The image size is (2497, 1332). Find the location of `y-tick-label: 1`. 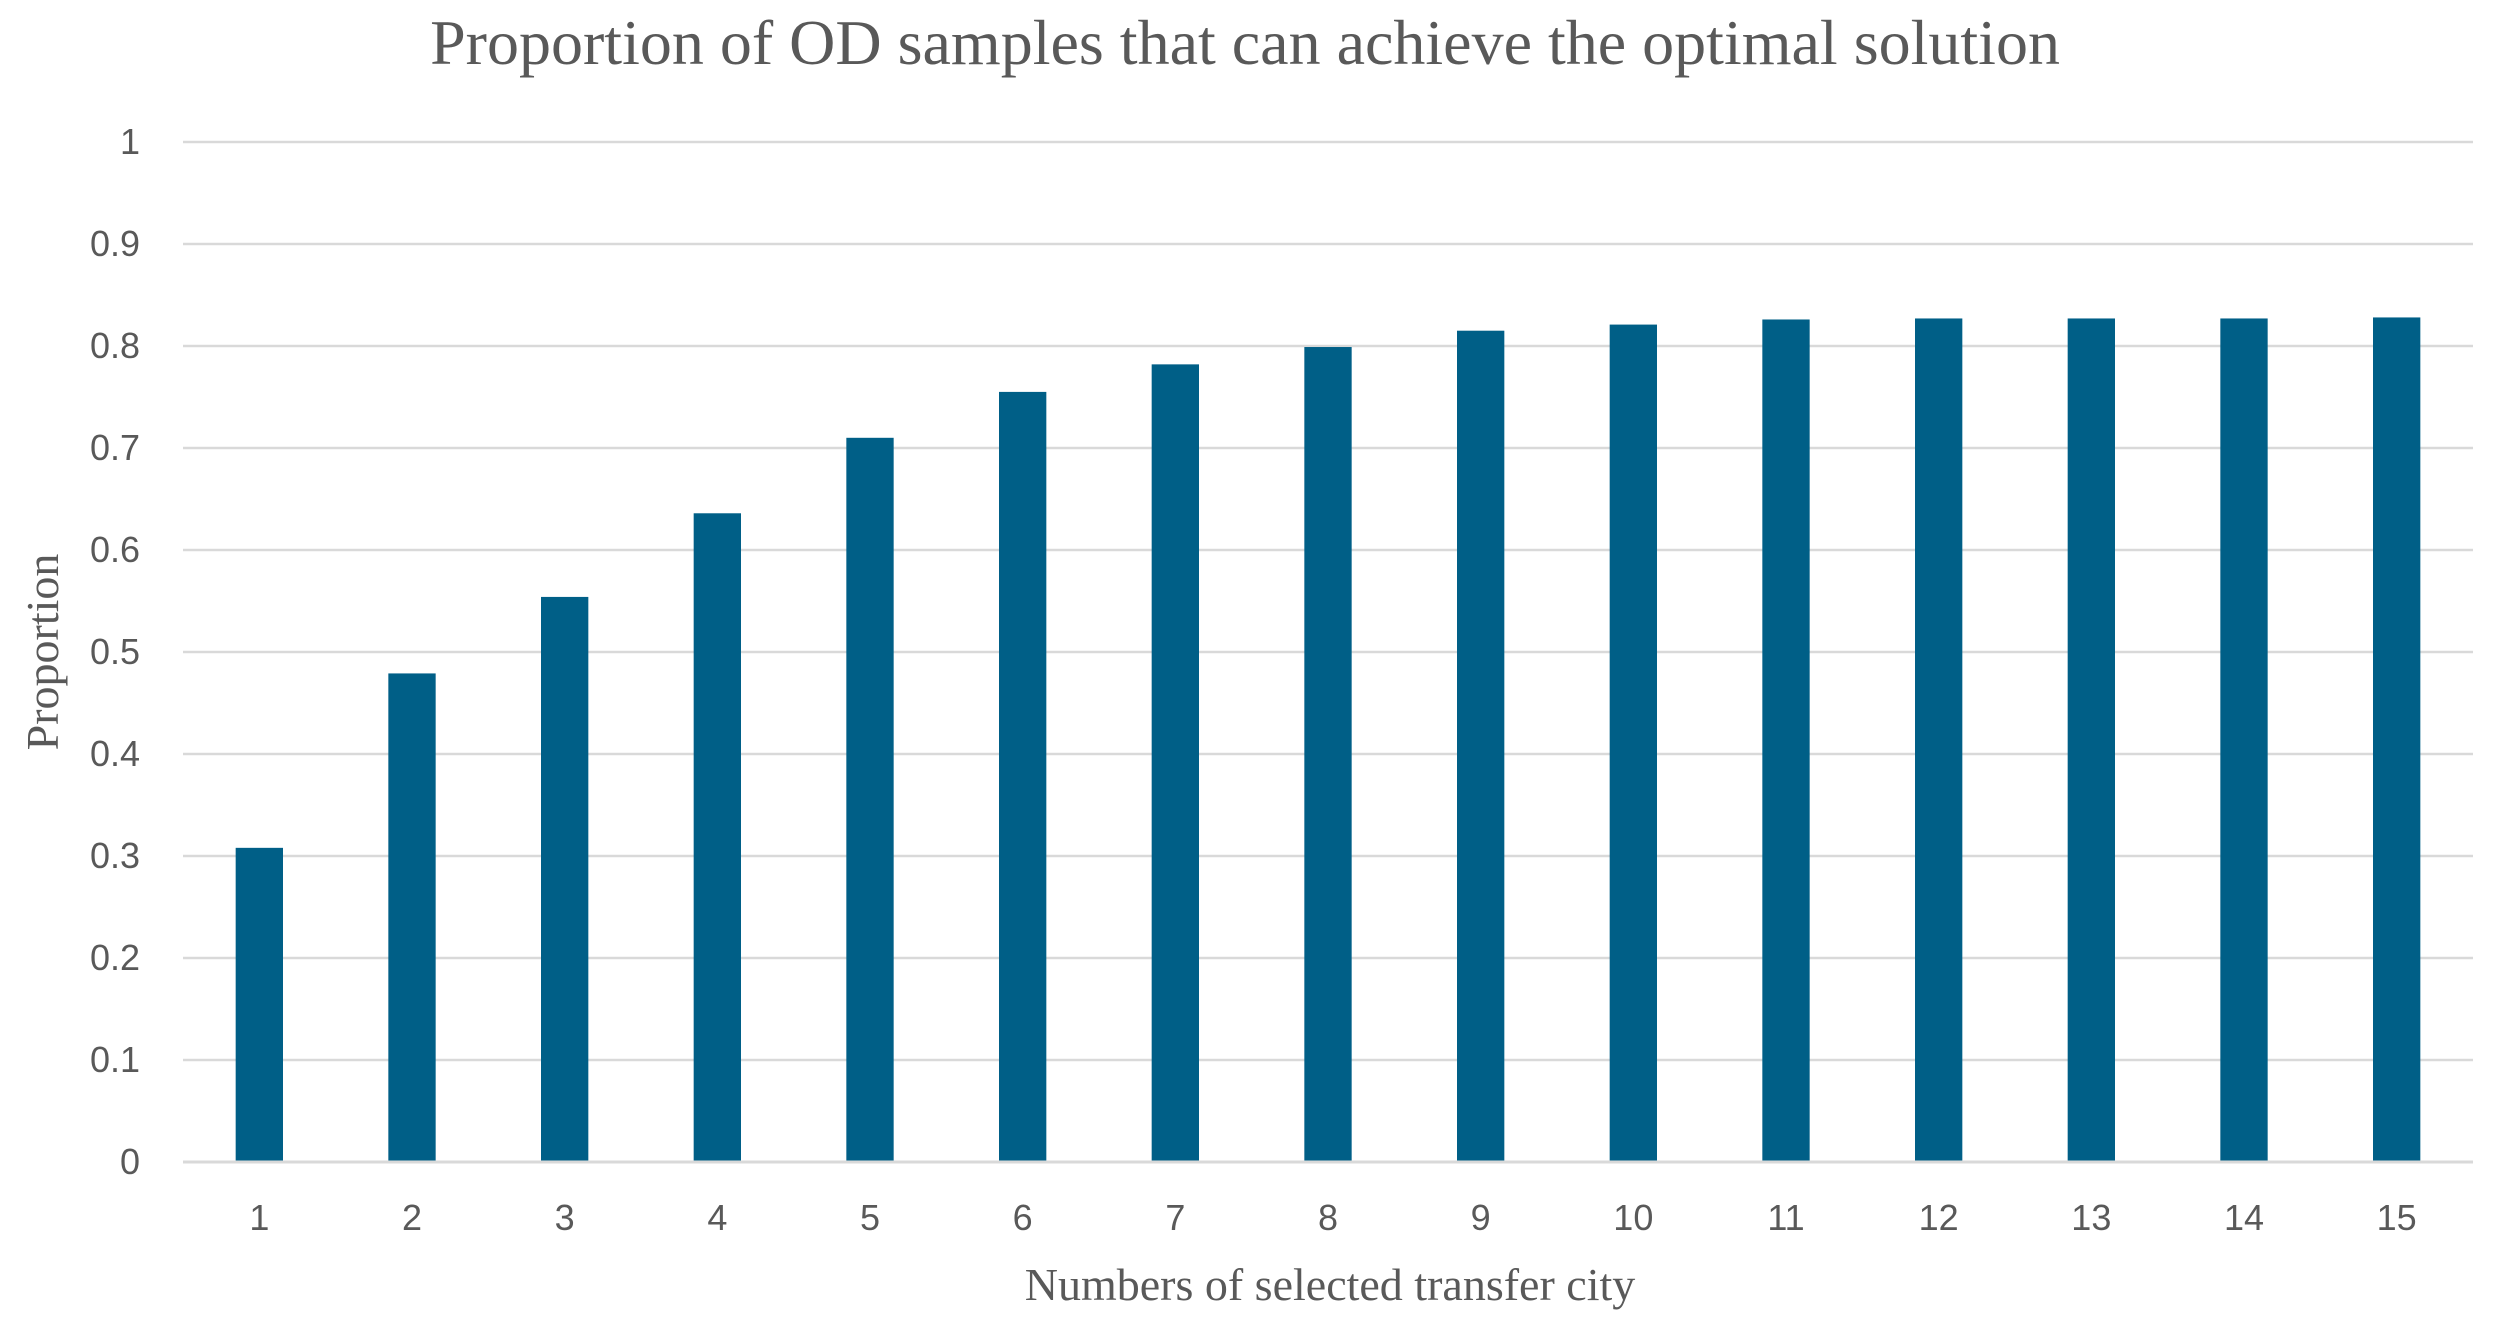

y-tick-label: 1 is located at coordinates (130, 141).